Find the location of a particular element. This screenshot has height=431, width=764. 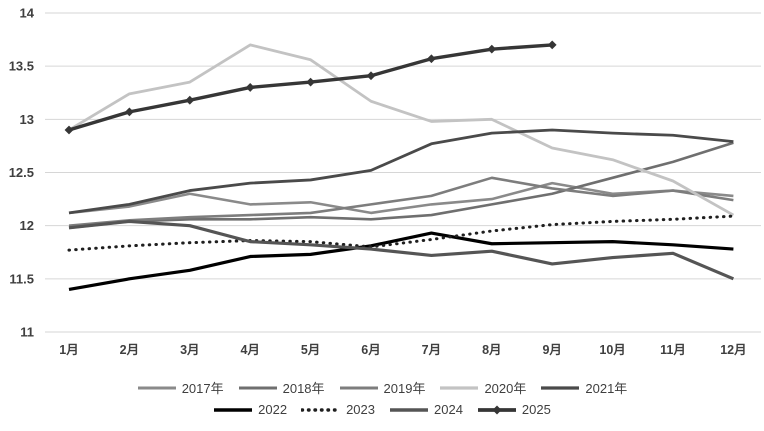

legend-swatch-diamond is located at coordinates (497, 409).